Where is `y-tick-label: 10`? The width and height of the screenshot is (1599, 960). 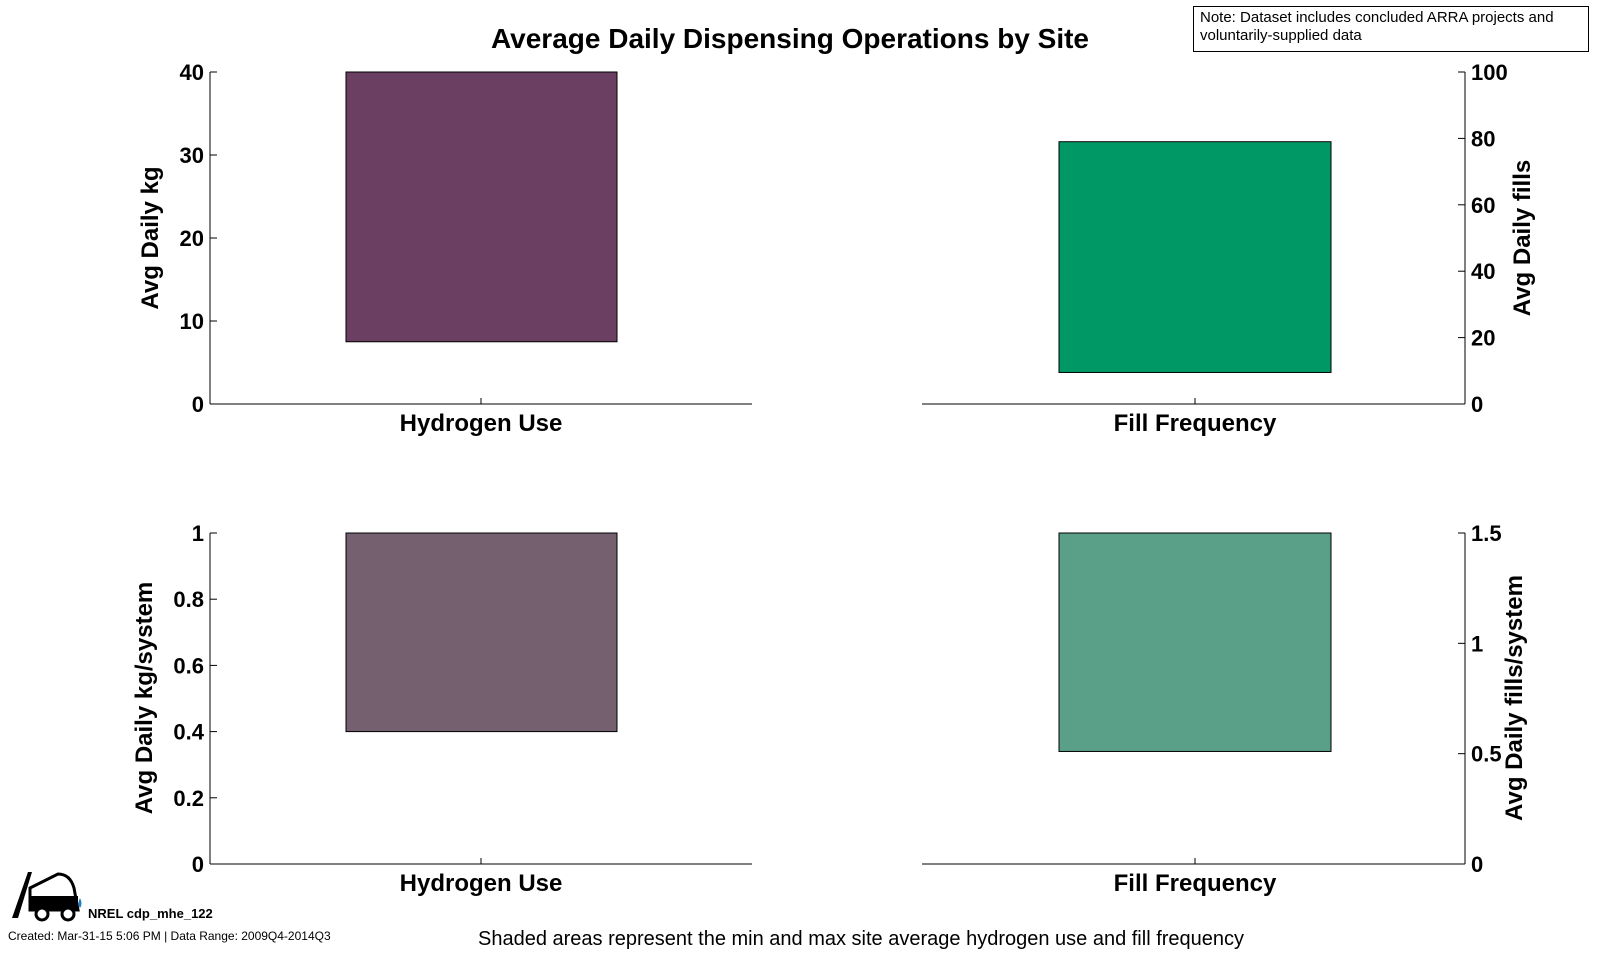
y-tick-label: 10 is located at coordinates (192, 321).